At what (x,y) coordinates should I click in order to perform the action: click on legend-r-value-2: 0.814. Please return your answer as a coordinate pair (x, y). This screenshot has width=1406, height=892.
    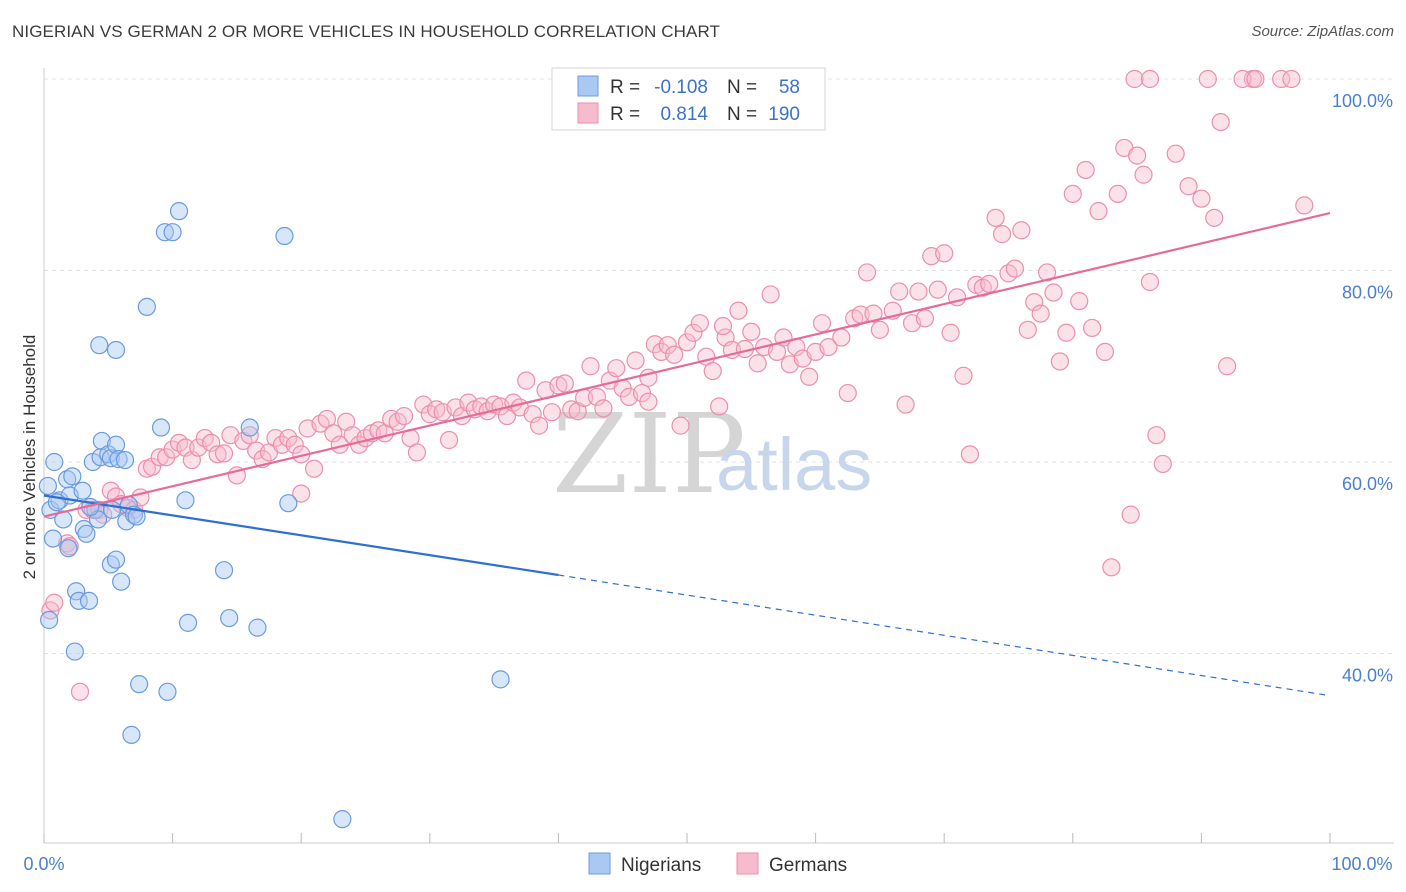
    Looking at the image, I should click on (684, 114).